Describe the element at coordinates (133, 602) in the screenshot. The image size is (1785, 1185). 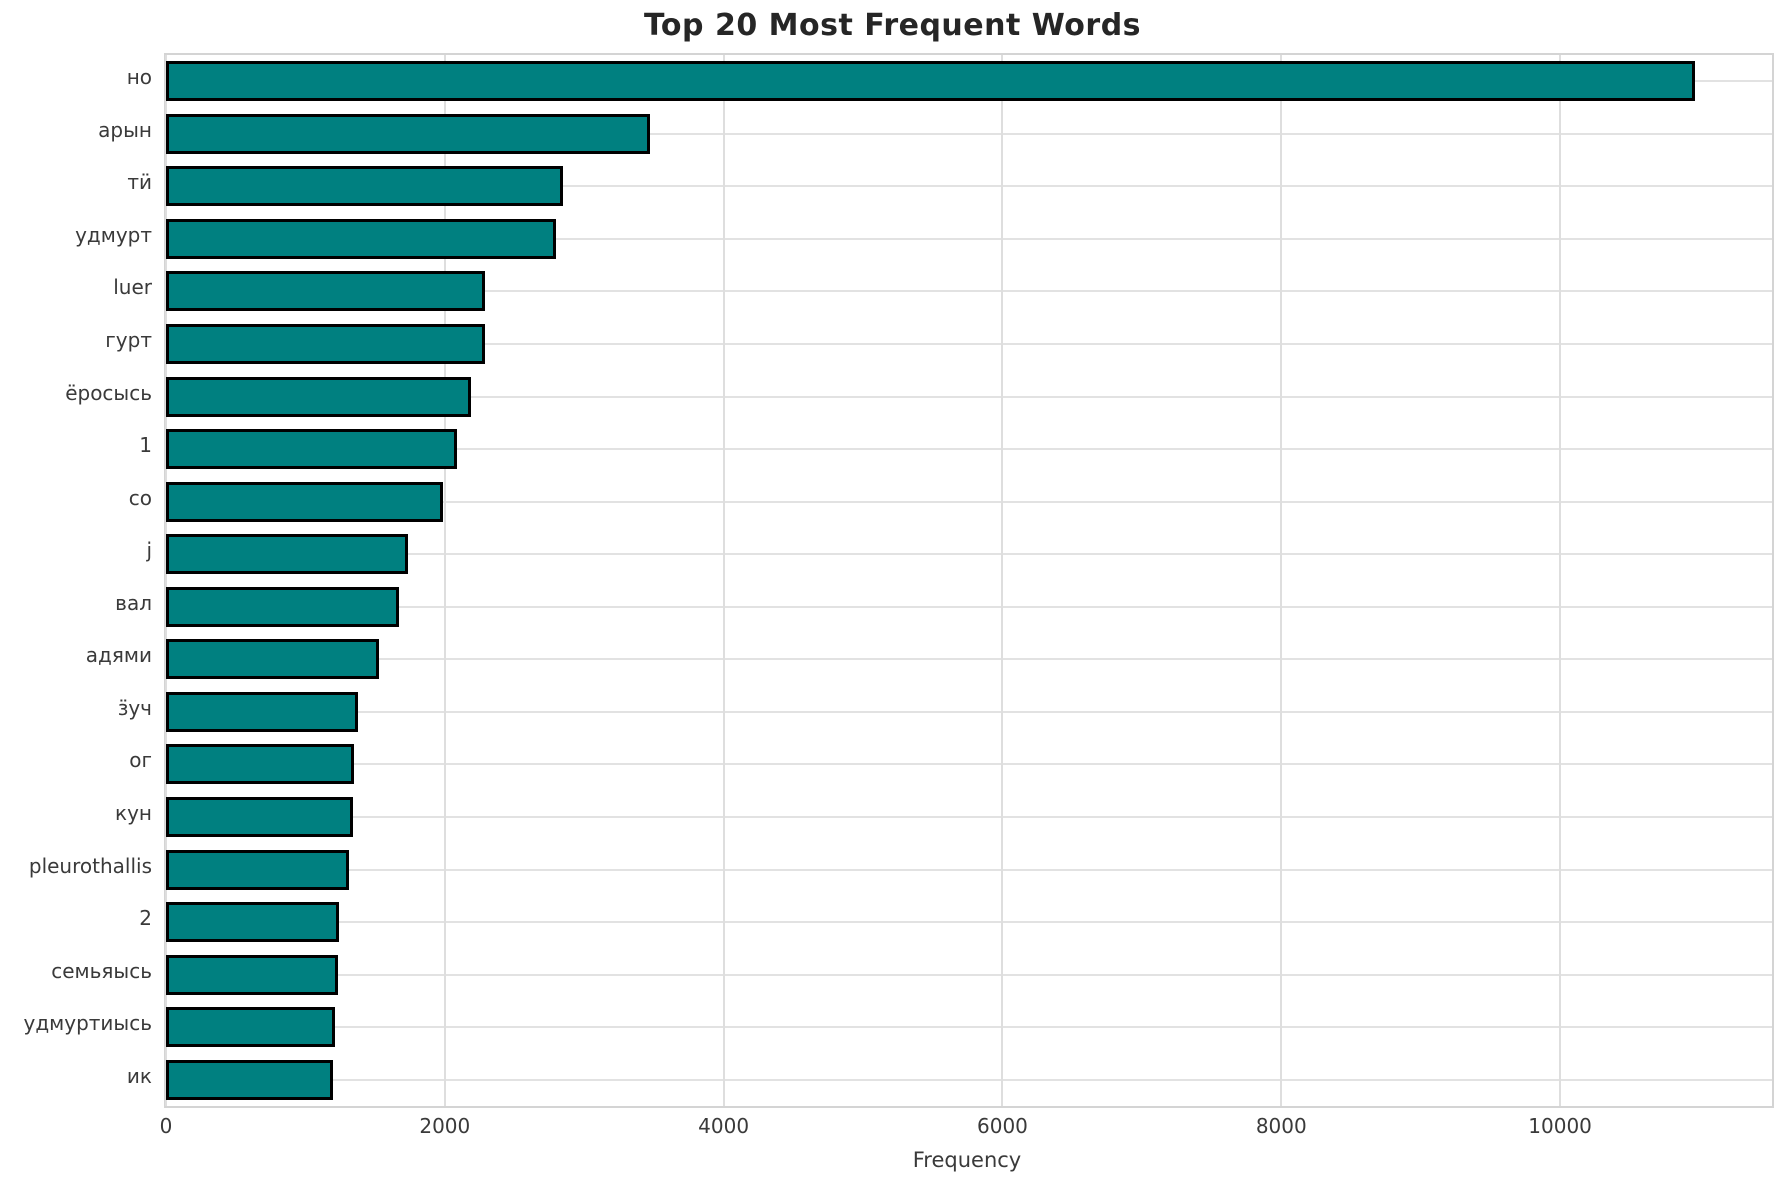
I see `y-tick-label: вал` at that location.